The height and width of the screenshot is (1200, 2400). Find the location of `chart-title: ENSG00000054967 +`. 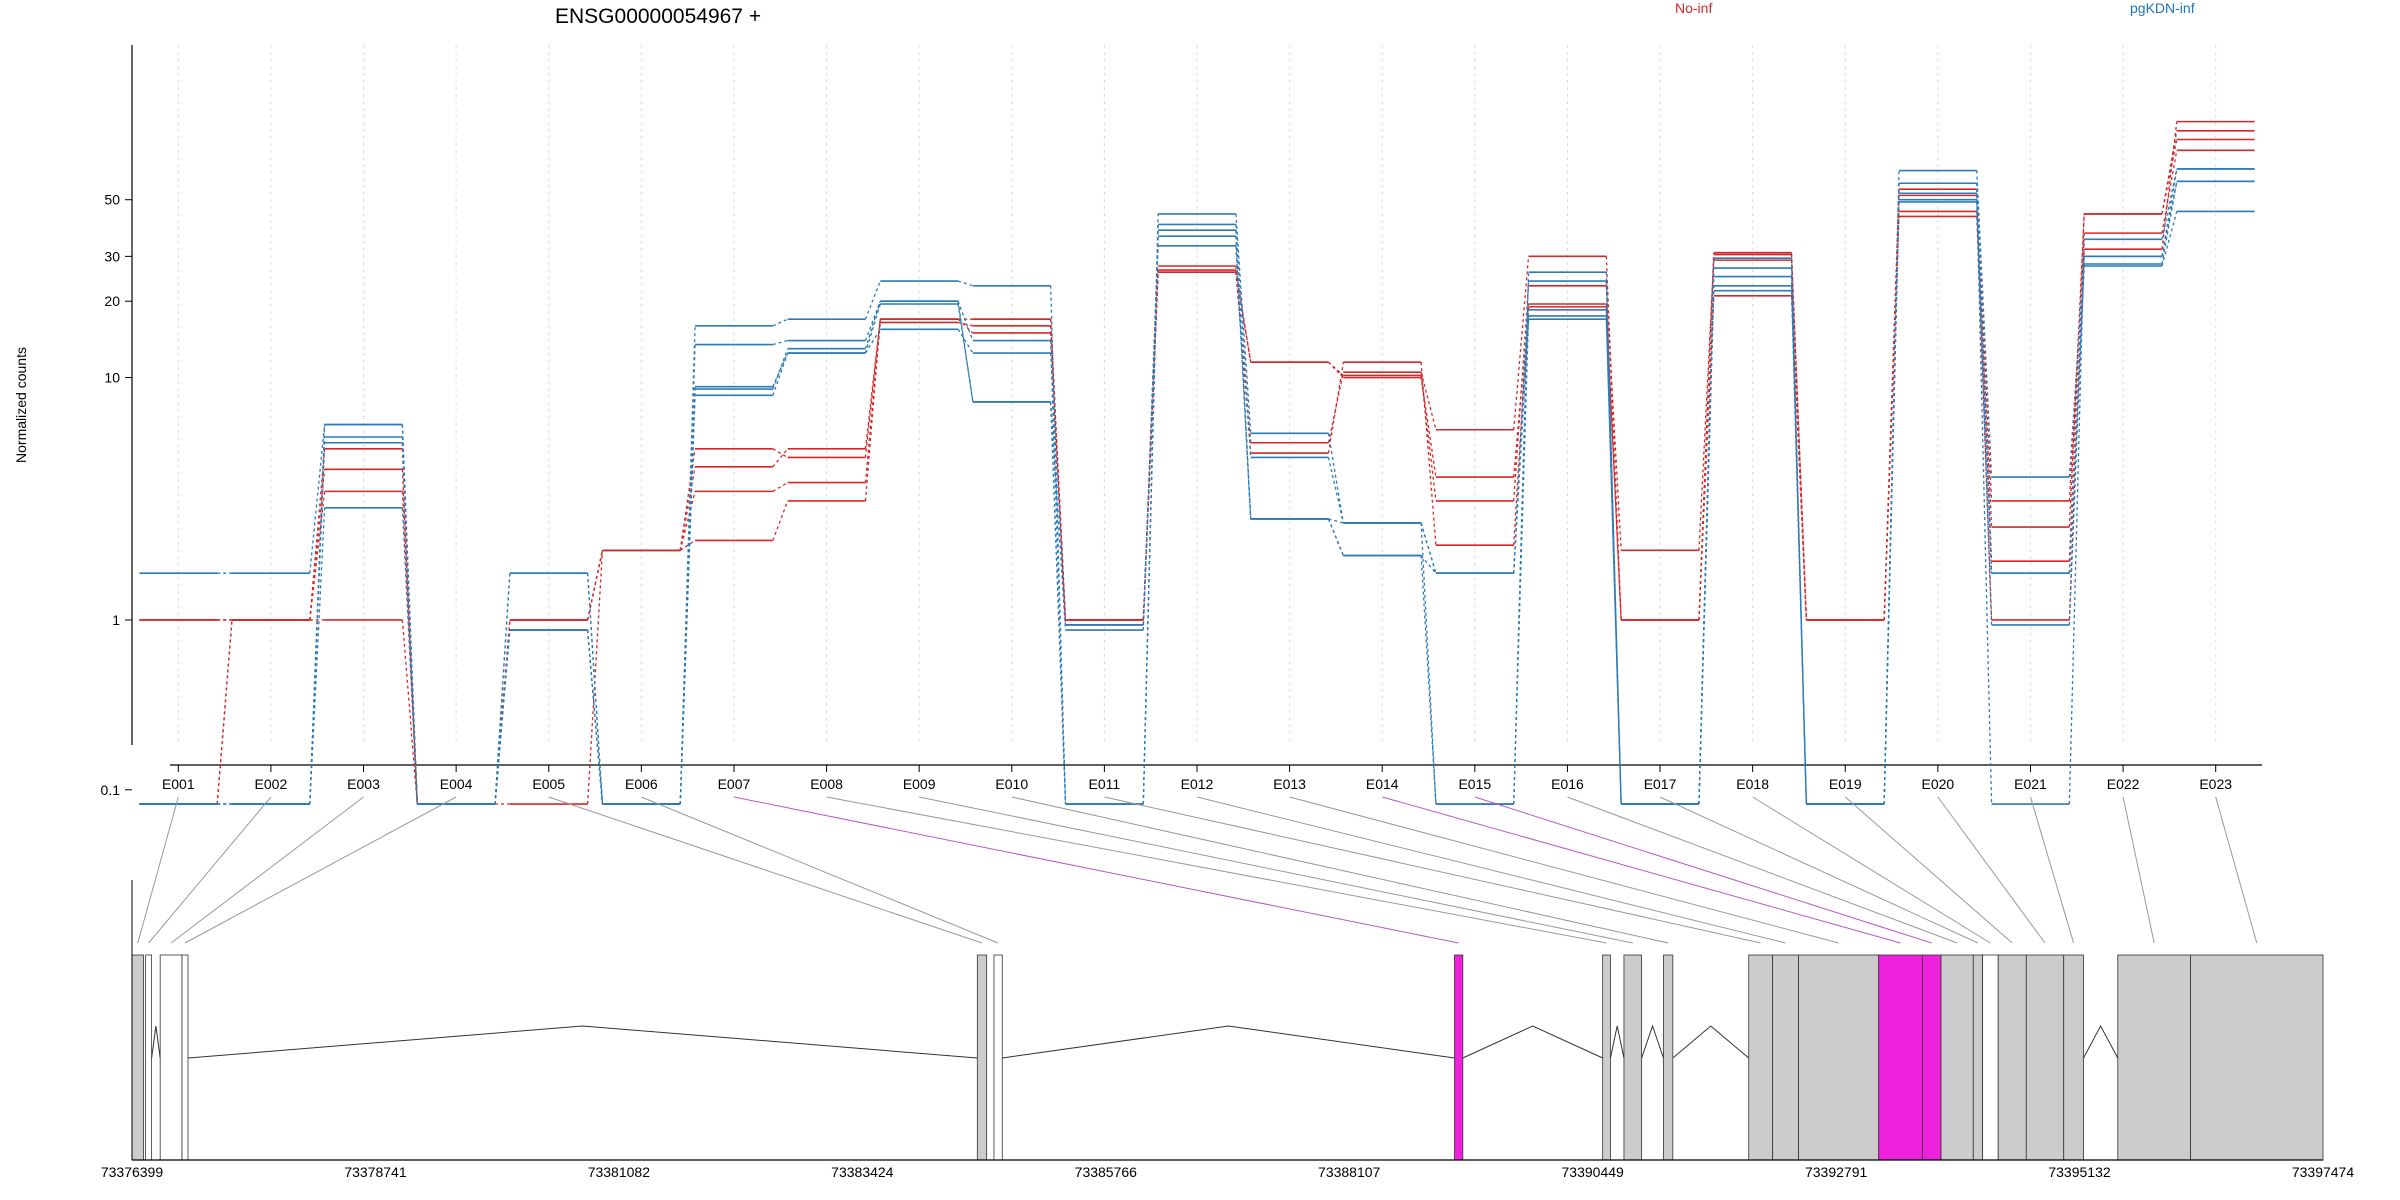

chart-title: ENSG00000054967 + is located at coordinates (658, 16).